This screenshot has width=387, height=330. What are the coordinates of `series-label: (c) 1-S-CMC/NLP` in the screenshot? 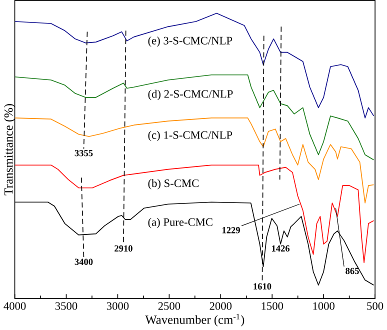 It's located at (190, 136).